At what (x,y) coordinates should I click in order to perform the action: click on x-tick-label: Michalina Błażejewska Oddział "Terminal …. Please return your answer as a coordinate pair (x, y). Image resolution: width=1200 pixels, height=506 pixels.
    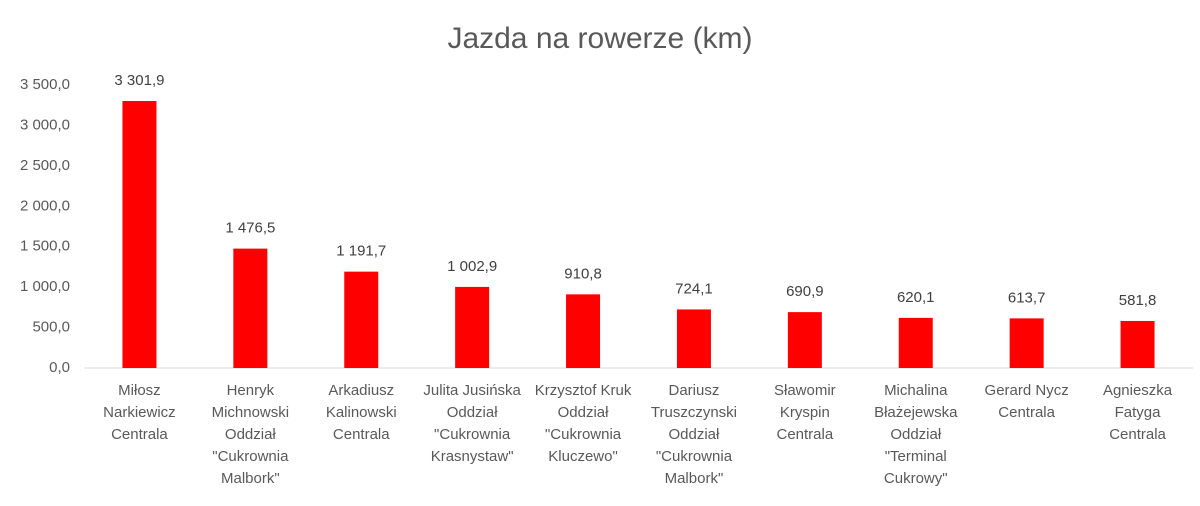
    Looking at the image, I should click on (916, 434).